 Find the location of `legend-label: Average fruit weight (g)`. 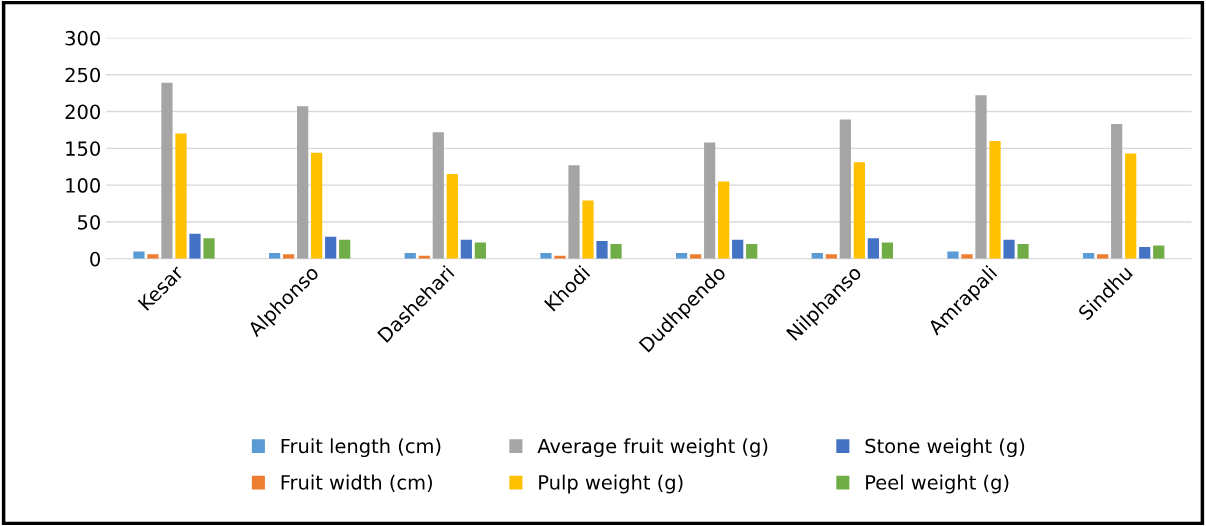

legend-label: Average fruit weight (g) is located at coordinates (652, 448).